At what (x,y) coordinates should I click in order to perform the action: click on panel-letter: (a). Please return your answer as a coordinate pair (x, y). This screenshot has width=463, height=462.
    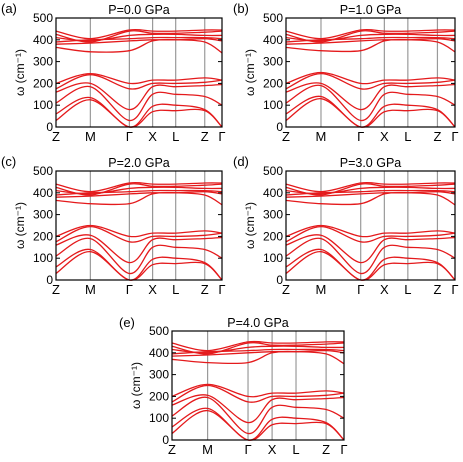
    Looking at the image, I should click on (9, 8).